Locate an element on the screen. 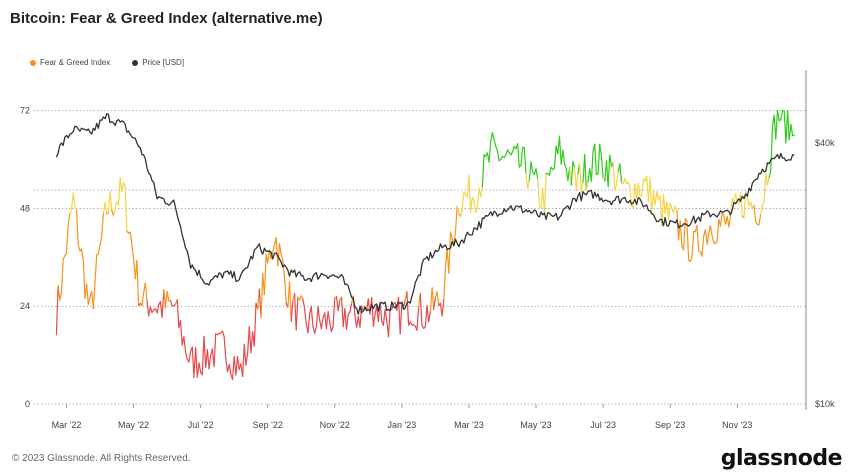  legend-label-fear-greed: Fear & Greed Index is located at coordinates (75, 62).